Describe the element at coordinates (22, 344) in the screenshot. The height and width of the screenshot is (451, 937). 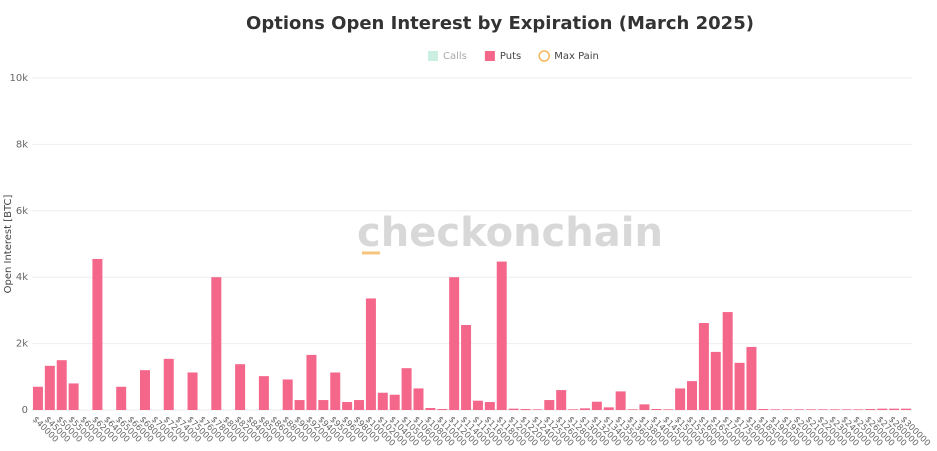
I see `y-tick-label: 2k` at that location.